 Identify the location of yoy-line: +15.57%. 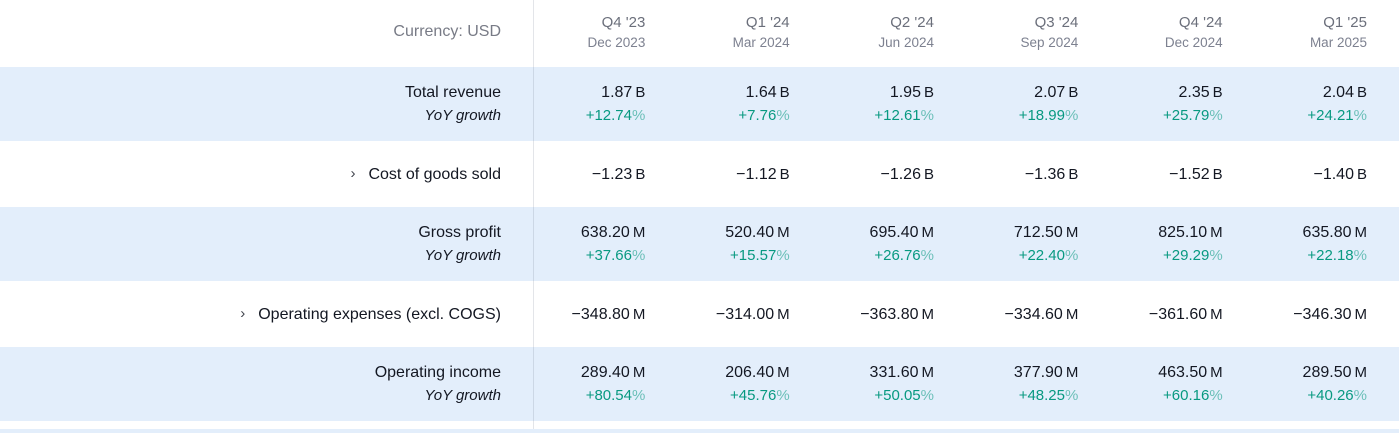
(733, 255).